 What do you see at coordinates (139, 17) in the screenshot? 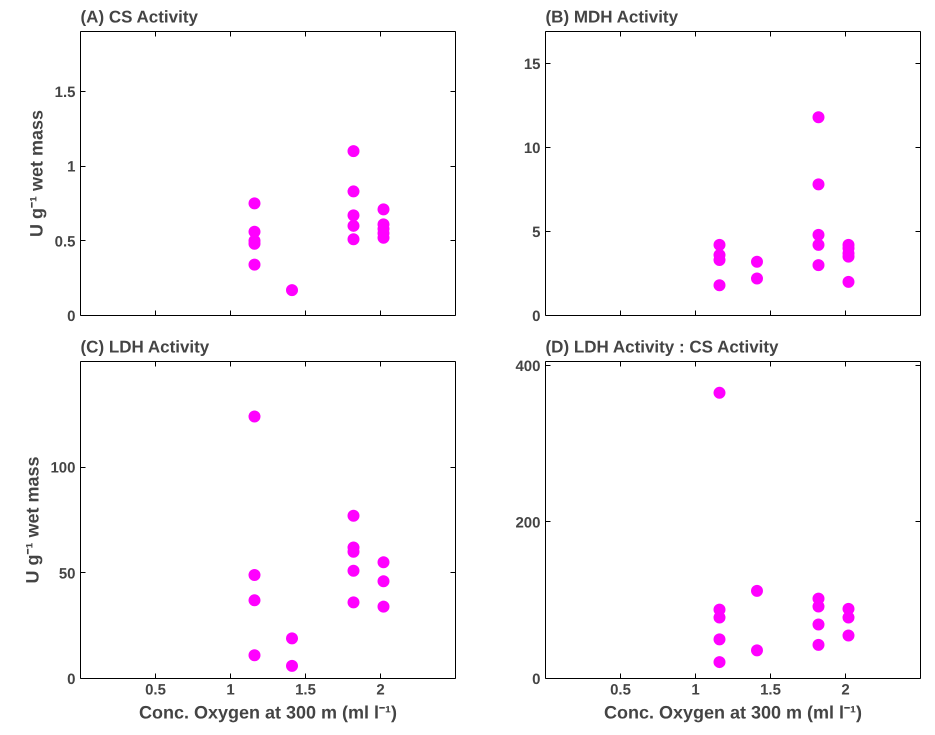
I see `chart-title: (A) CS Activity` at bounding box center [139, 17].